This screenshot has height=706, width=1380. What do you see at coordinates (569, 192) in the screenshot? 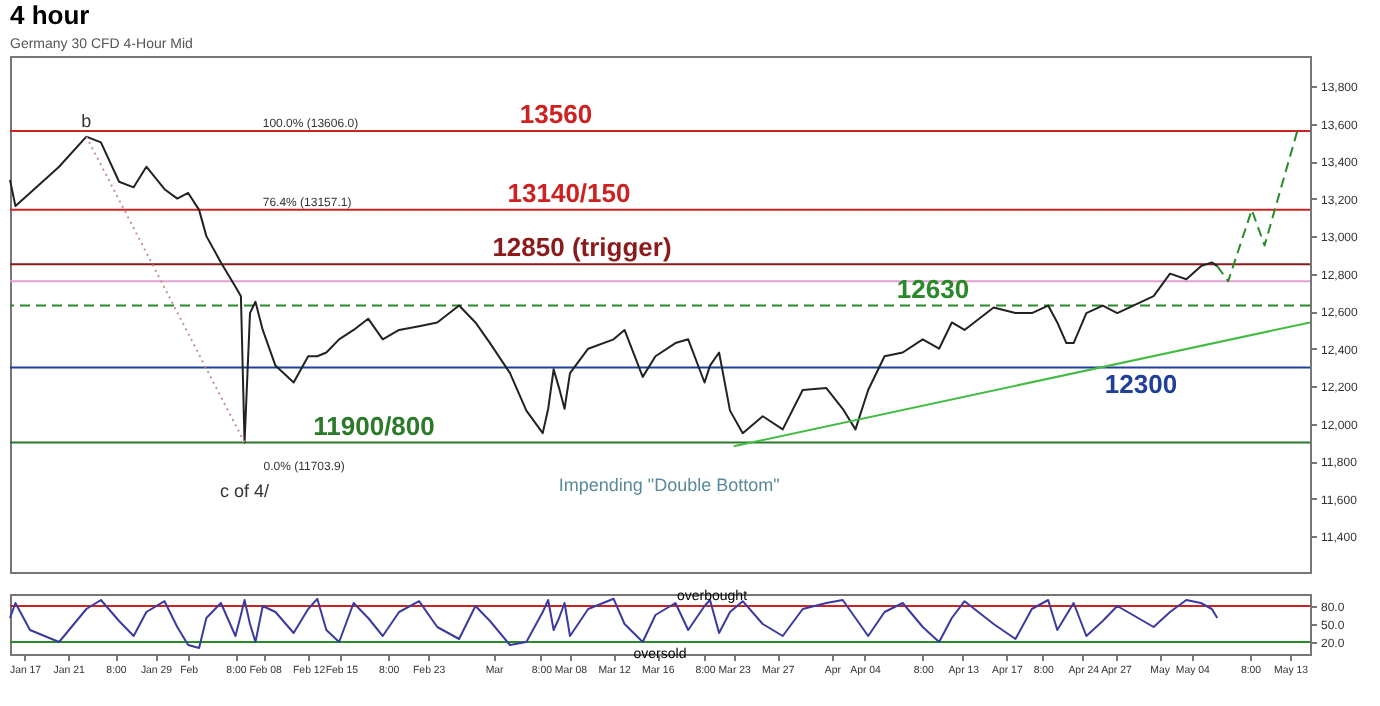
I see `ref-line-label: 13140/150` at bounding box center [569, 192].